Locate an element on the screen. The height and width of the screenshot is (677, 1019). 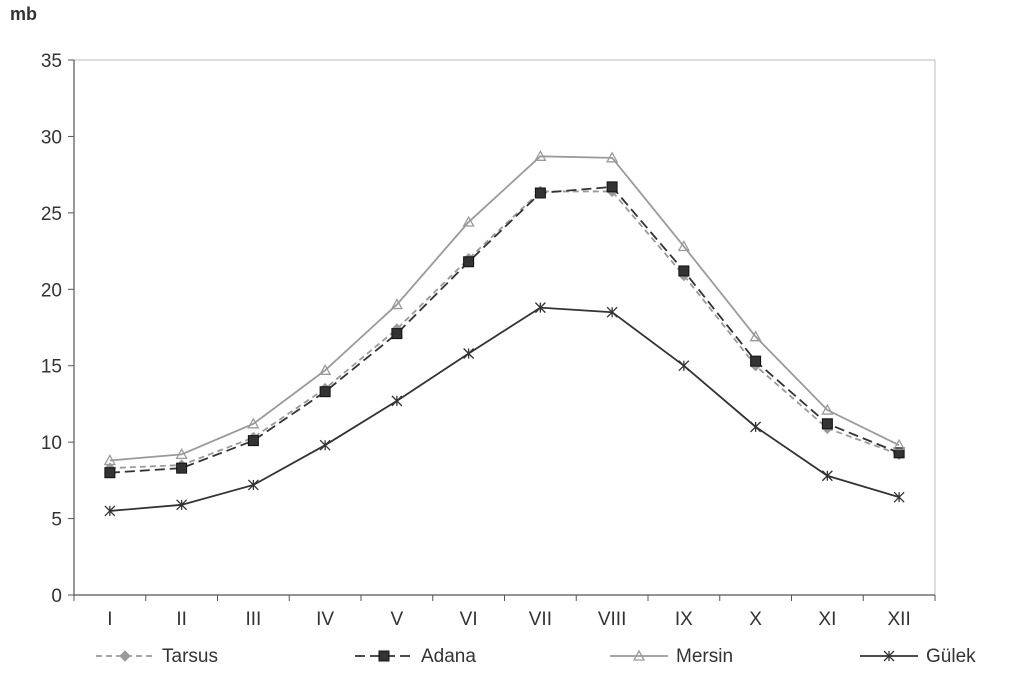
x-tick-label: XII is located at coordinates (899, 619).